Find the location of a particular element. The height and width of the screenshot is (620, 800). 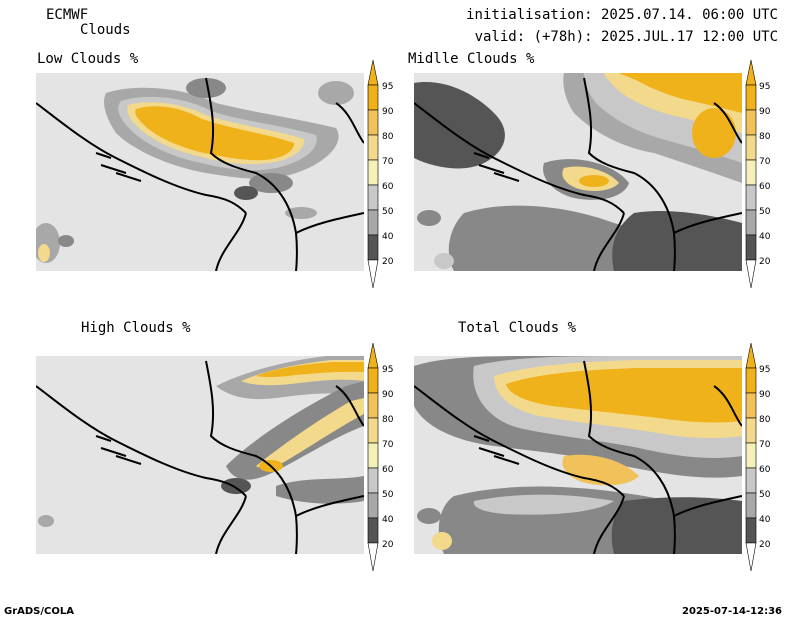

colorbar-low: 95 90 80 70 60 50 40 20 is located at coordinates (380, 174).